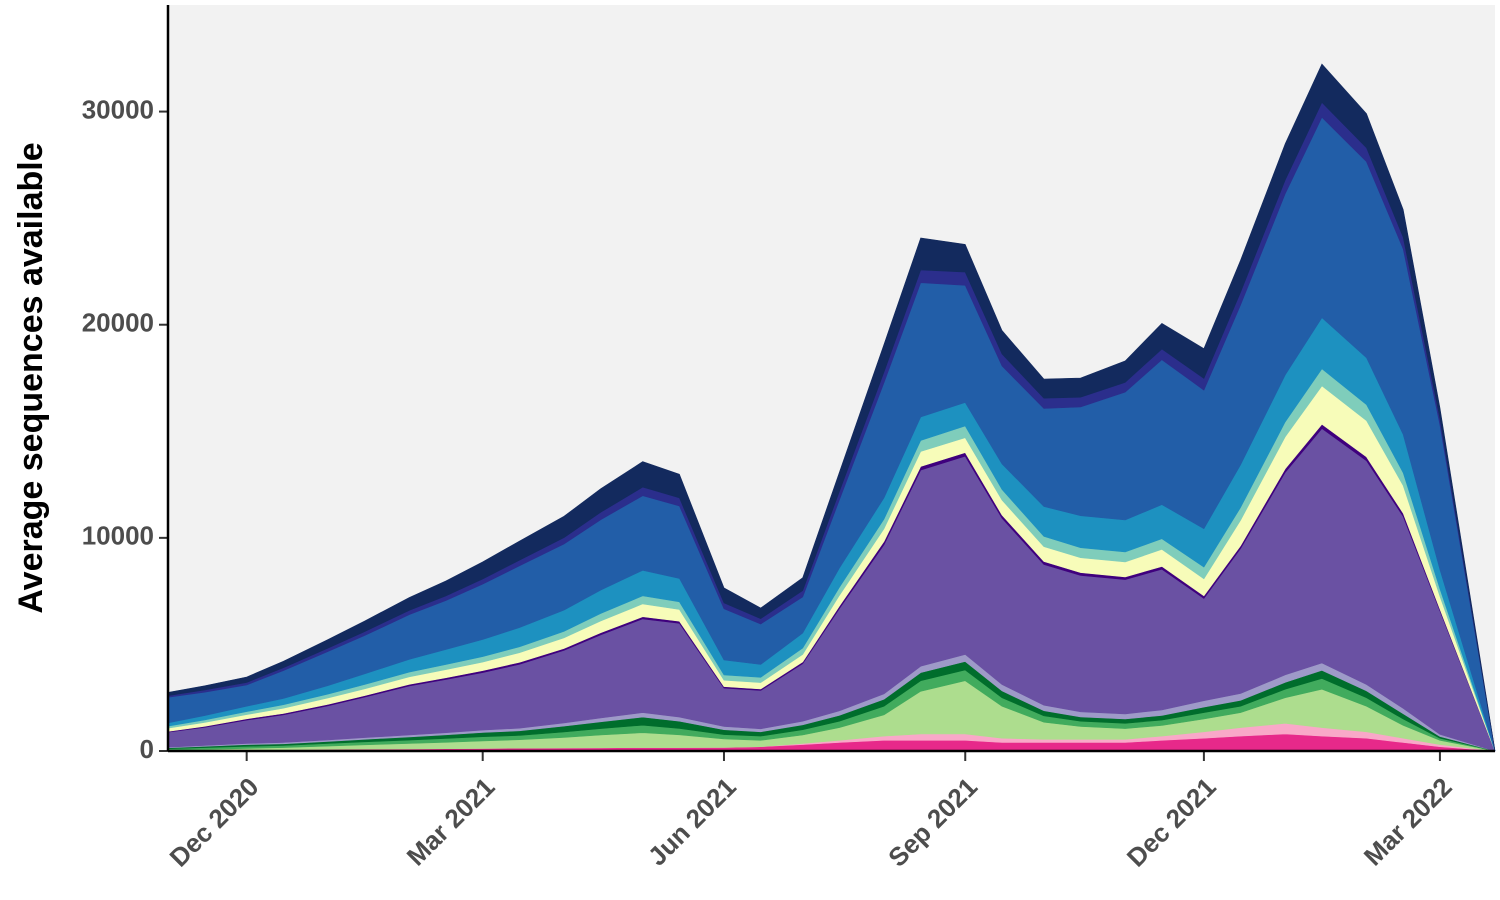  Describe the element at coordinates (214, 822) in the screenshot. I see `x-tick-label: Dec 2020` at that location.